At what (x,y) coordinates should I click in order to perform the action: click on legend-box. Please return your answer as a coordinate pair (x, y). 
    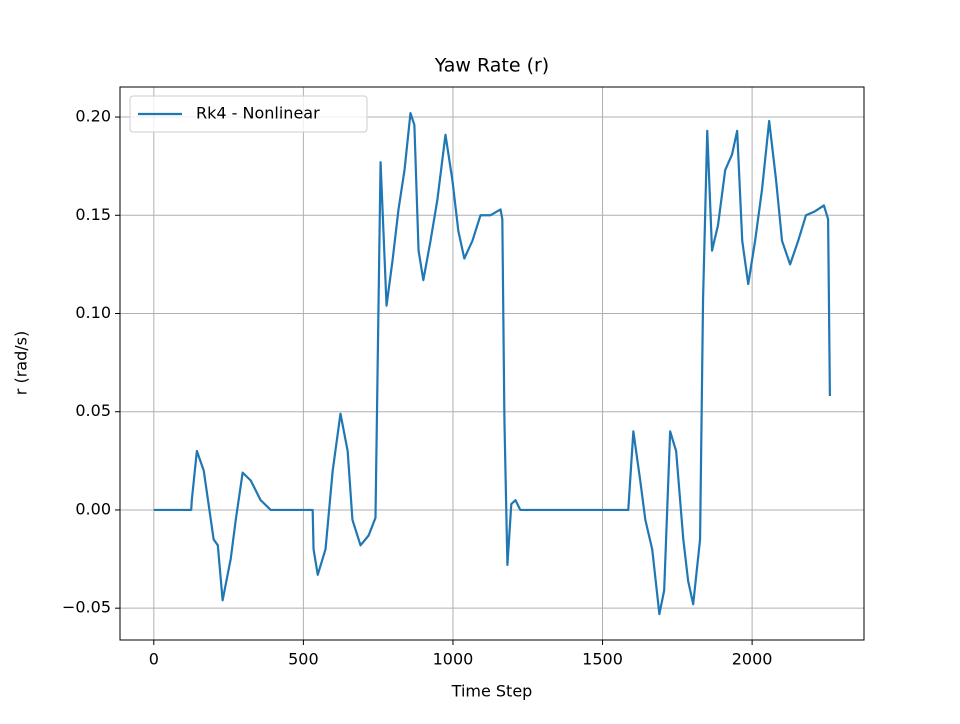
    Looking at the image, I should click on (248, 114).